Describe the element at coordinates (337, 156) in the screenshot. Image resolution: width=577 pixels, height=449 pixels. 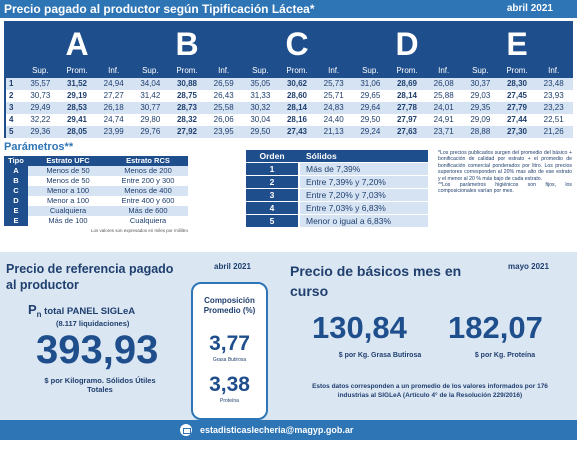
I see `solids-header-row: Orden Sólidos` at that location.